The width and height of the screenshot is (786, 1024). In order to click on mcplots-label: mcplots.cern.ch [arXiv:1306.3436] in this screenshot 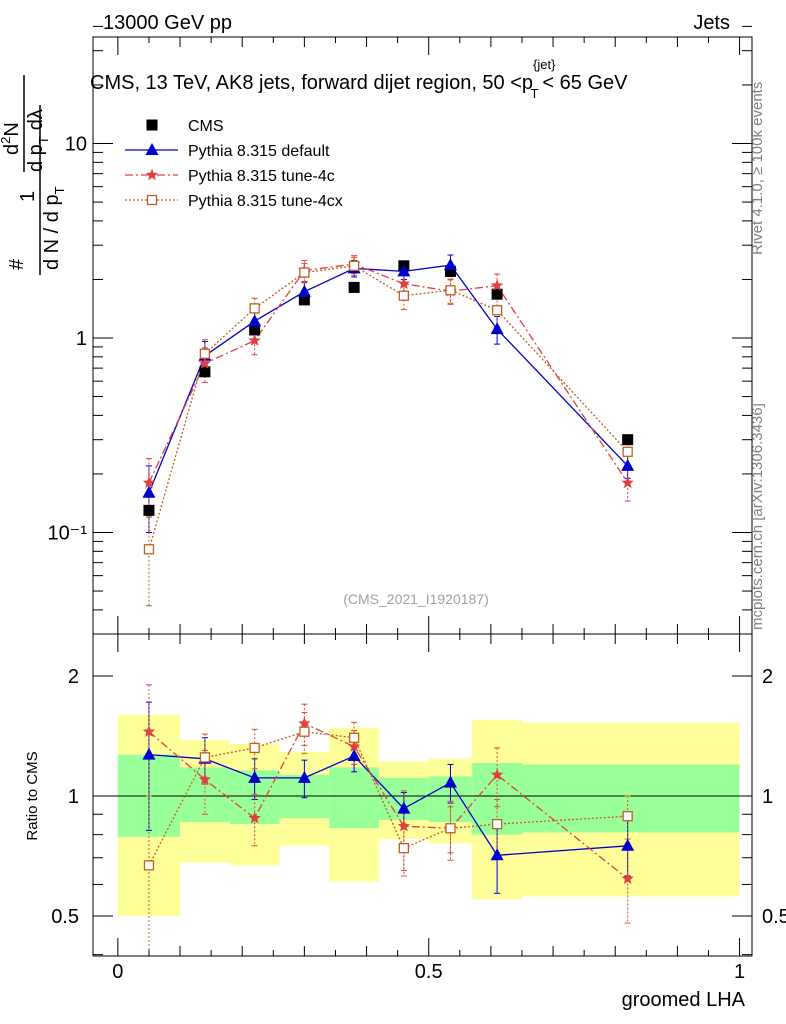, I will do `click(757, 516)`.